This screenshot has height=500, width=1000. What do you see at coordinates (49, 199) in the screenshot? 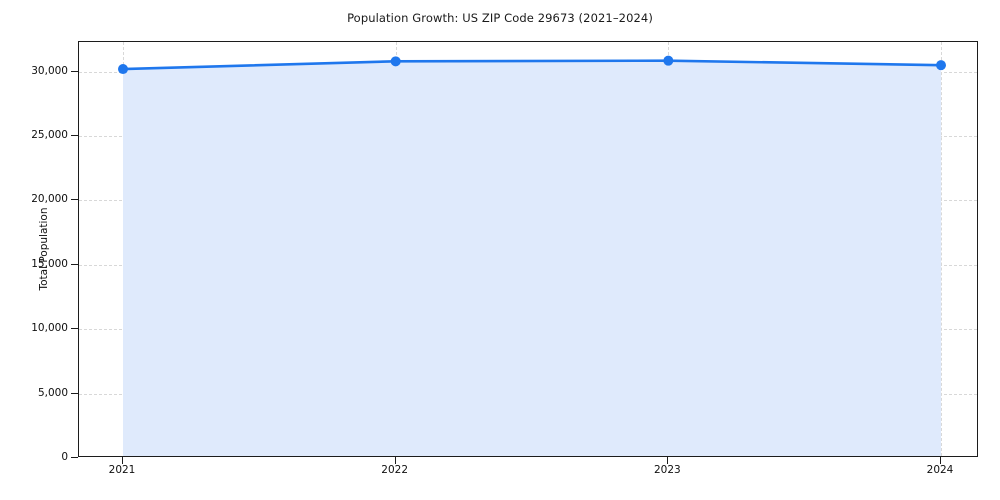
I see `y-tick-label: 20,000` at bounding box center [49, 199].